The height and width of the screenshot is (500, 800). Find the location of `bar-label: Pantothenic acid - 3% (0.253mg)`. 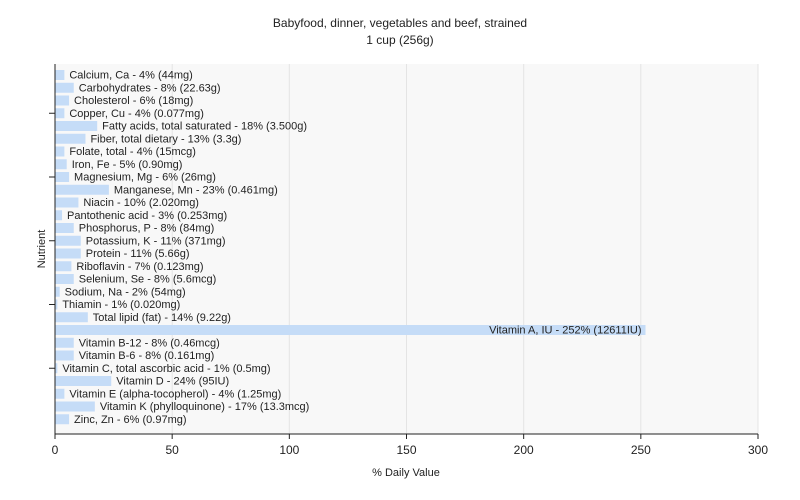

bar-label: Pantothenic acid - 3% (0.253mg) is located at coordinates (147, 216).